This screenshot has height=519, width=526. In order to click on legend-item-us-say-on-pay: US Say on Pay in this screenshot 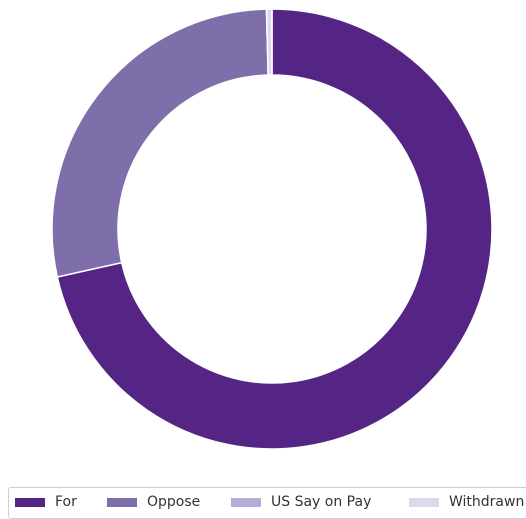, I will do `click(301, 502)`.